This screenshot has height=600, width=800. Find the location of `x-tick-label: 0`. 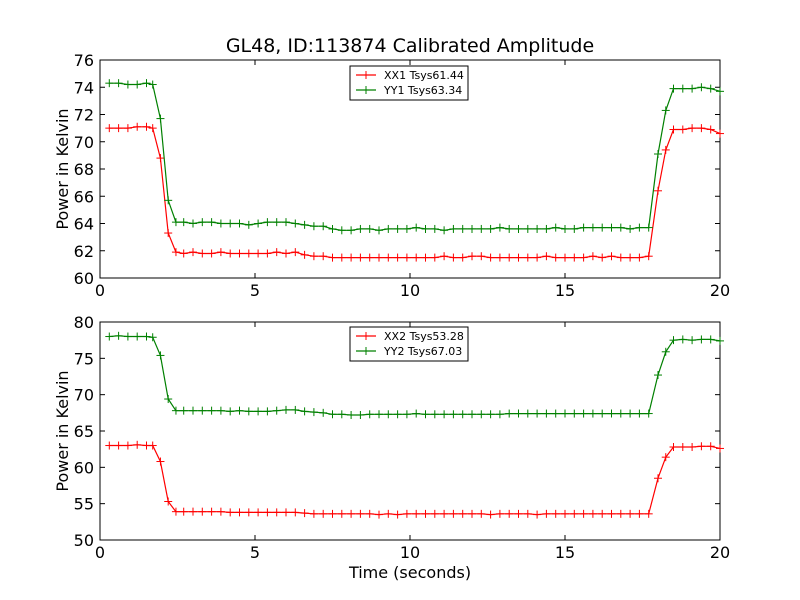

x-tick-label: 0 is located at coordinates (100, 552).